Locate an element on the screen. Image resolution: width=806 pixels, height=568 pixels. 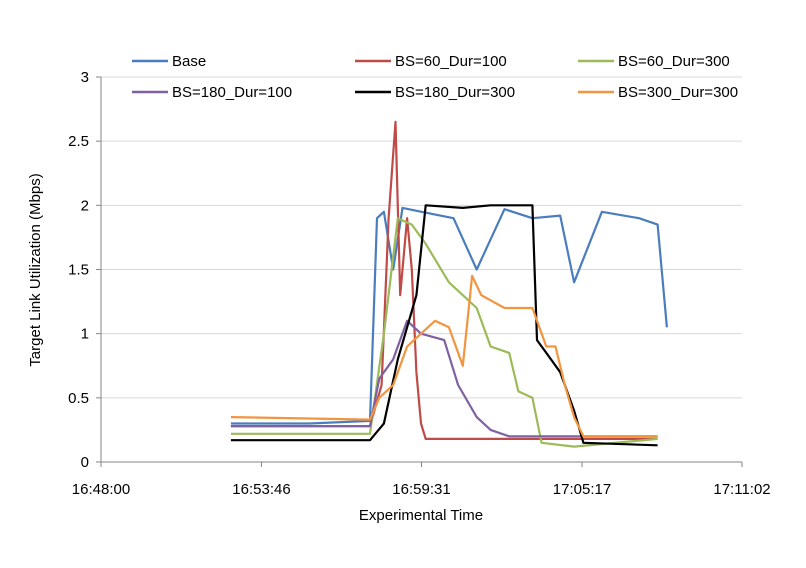
x-tick-label: 16:59:31 is located at coordinates (421, 489).